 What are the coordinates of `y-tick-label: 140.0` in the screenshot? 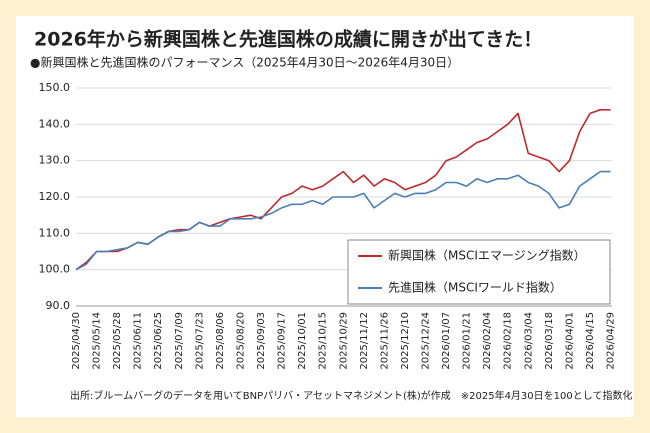 It's located at (55, 123).